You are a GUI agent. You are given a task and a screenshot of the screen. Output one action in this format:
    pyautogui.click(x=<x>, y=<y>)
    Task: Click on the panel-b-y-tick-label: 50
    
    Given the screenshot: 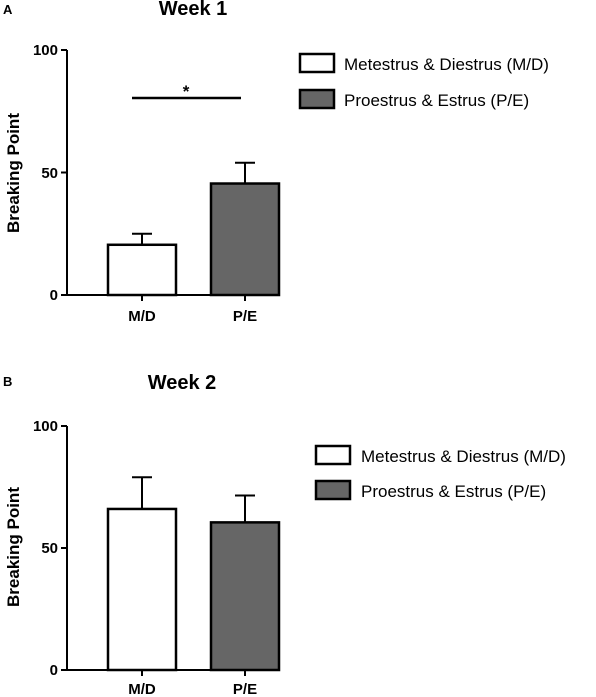 What is the action you would take?
    pyautogui.click(x=49, y=548)
    